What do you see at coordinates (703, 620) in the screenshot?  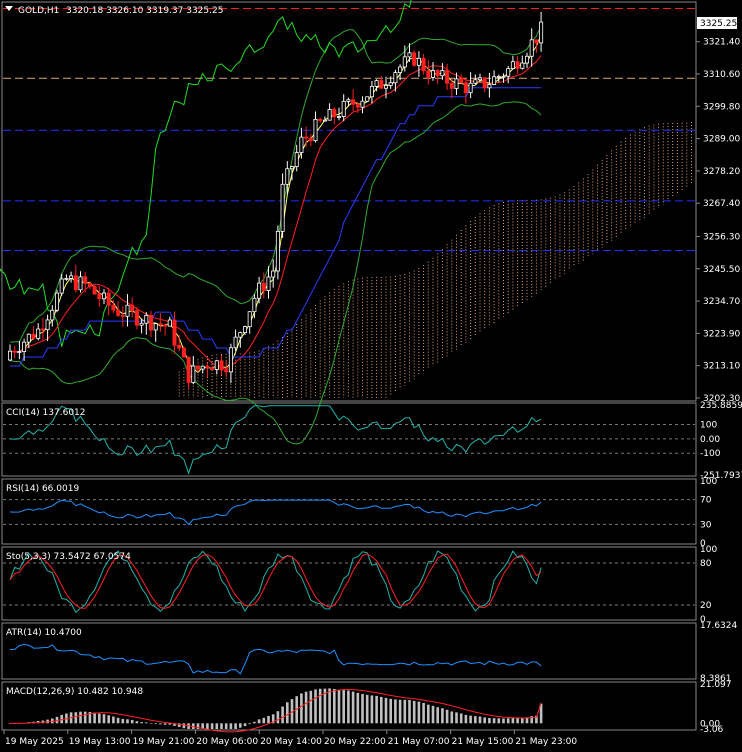 I see `stoch-axis-label: 0` at bounding box center [703, 620].